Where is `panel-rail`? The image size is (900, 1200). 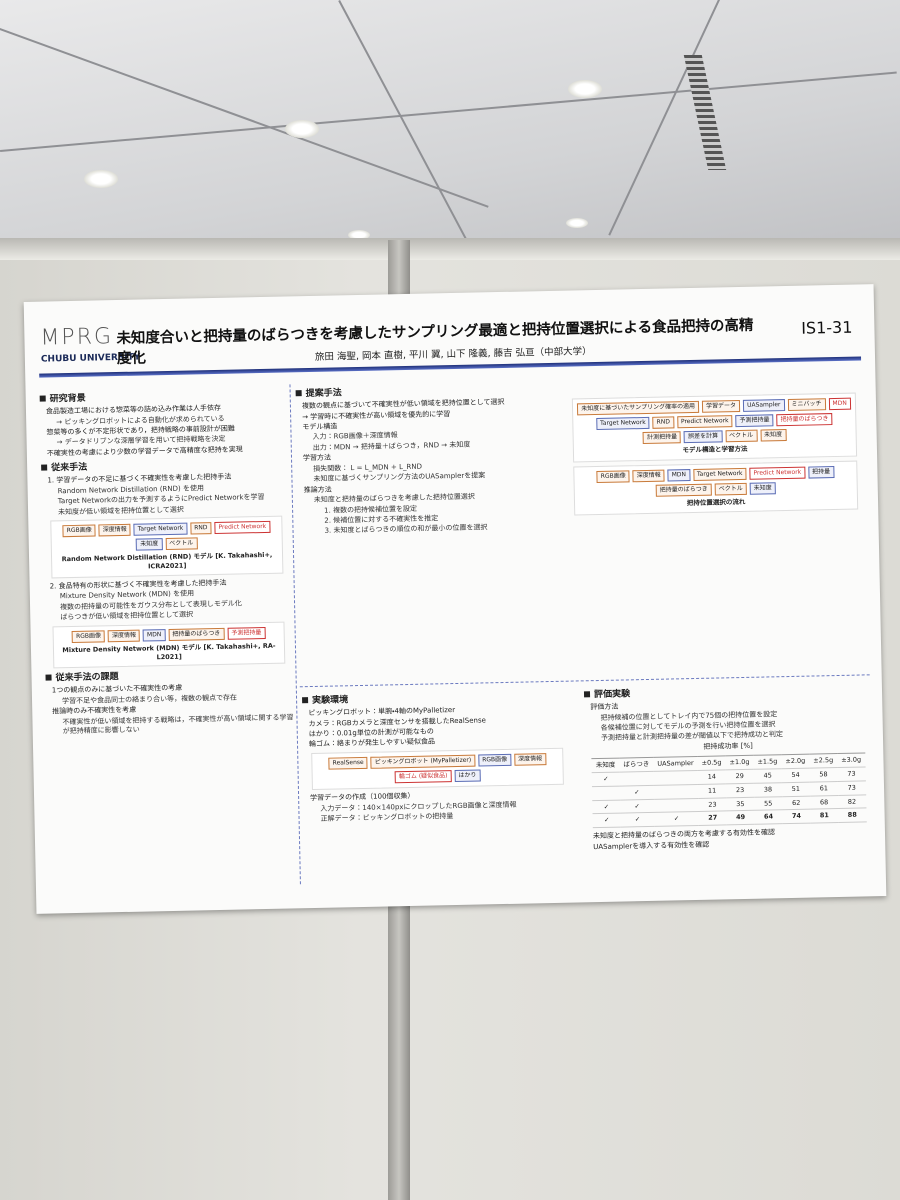
panel-rail is located at coordinates (450, 249).